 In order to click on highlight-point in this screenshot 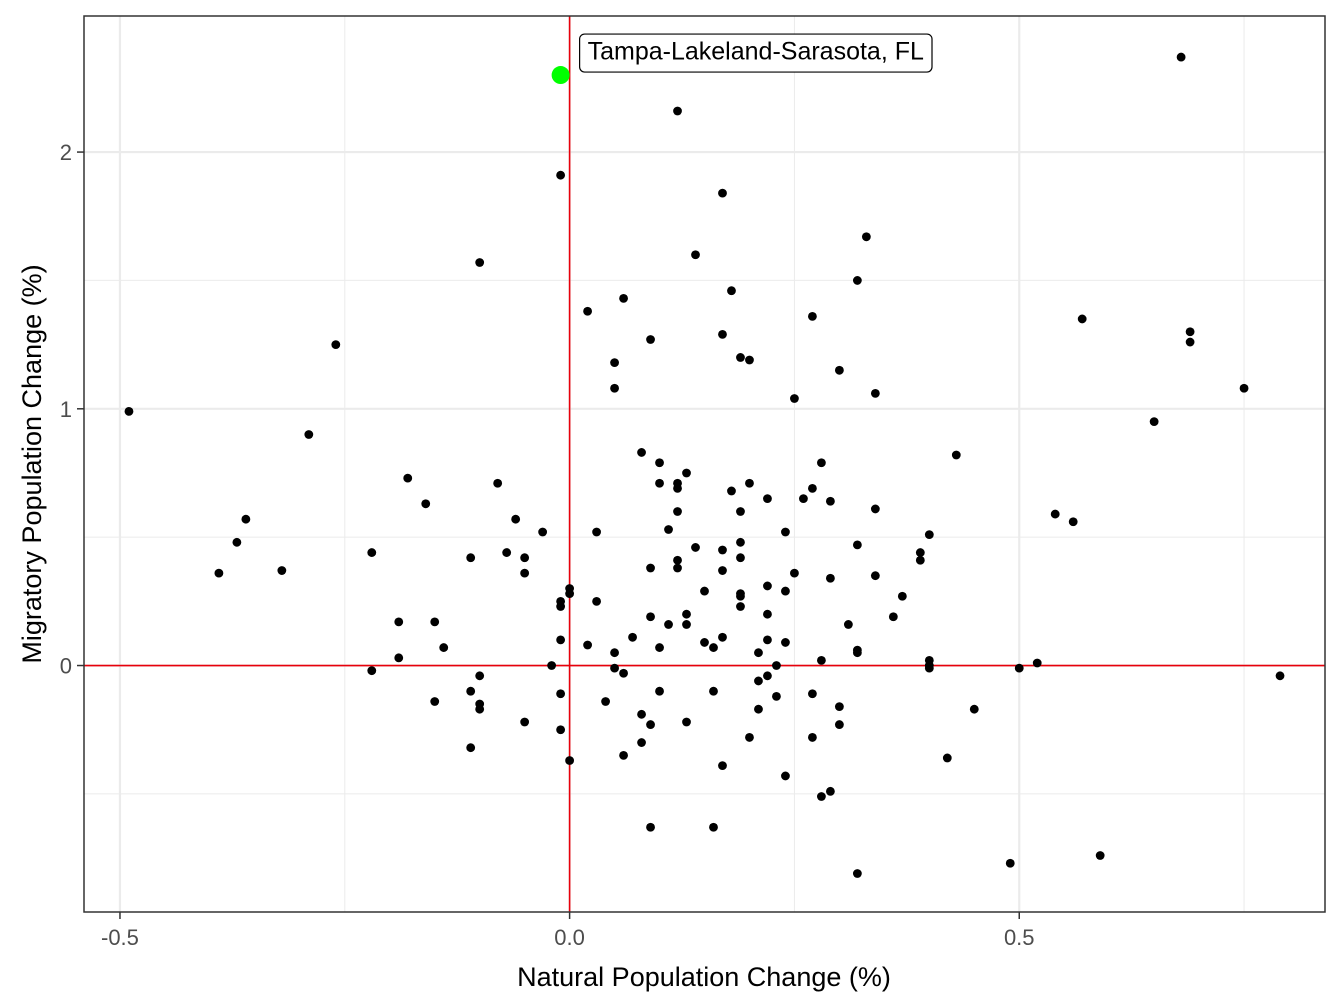, I will do `click(560, 75)`.